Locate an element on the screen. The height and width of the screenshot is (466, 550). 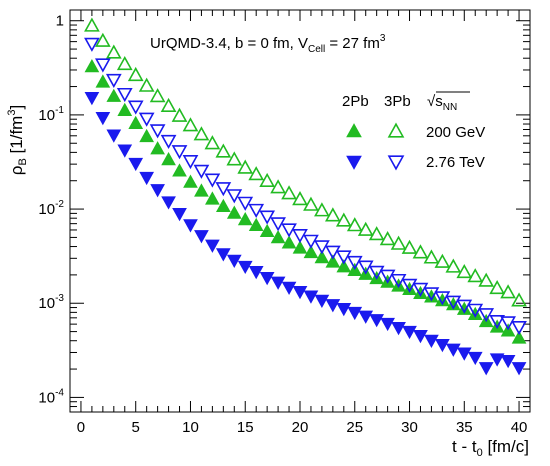
chart-title: UrQMD-3.4, b = 0 fm, VCell = 27 fm3 is located at coordinates (268, 44).